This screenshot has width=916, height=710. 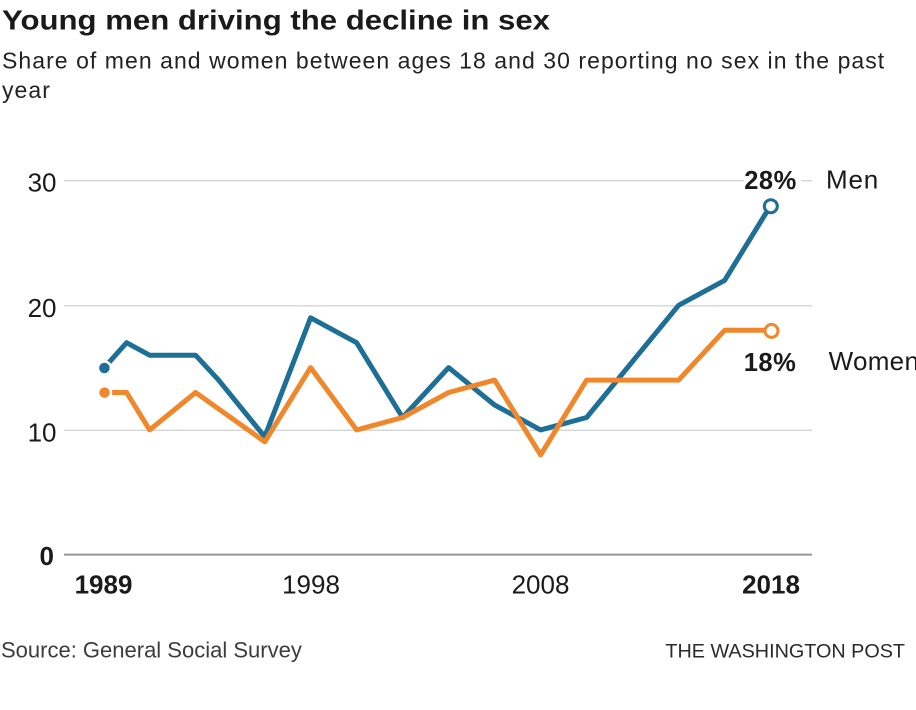 I want to click on svg-text: 30, so click(x=42, y=183).